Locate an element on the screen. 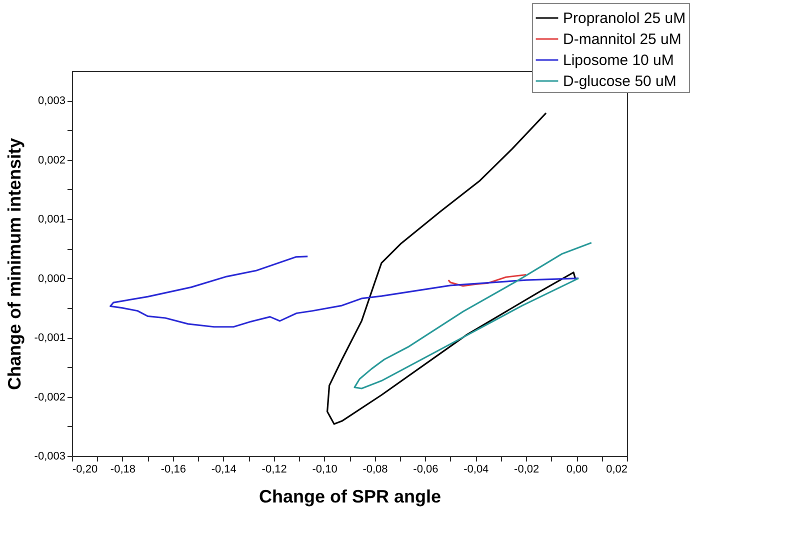 The image size is (800, 539). x-tick-label: 0,00 is located at coordinates (577, 470).